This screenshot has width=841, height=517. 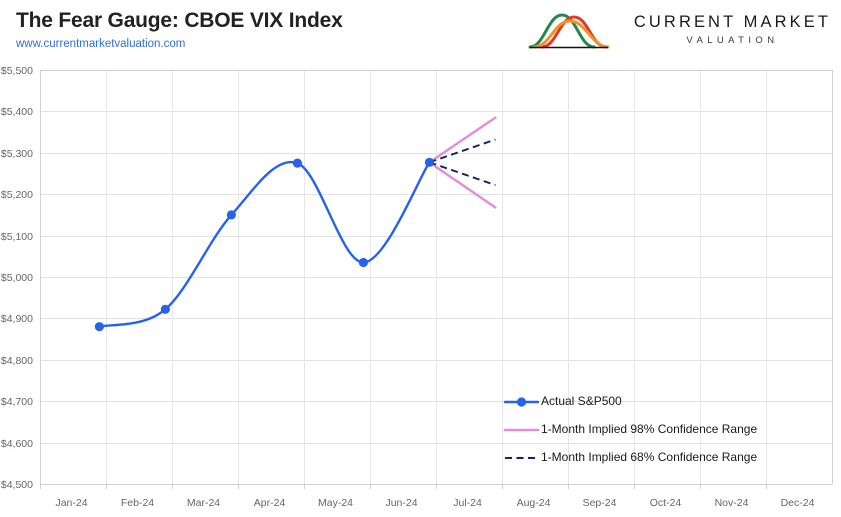 I want to click on legend-item-label: 1-Month Implied 68% Confidence Range, so click(x=649, y=457).